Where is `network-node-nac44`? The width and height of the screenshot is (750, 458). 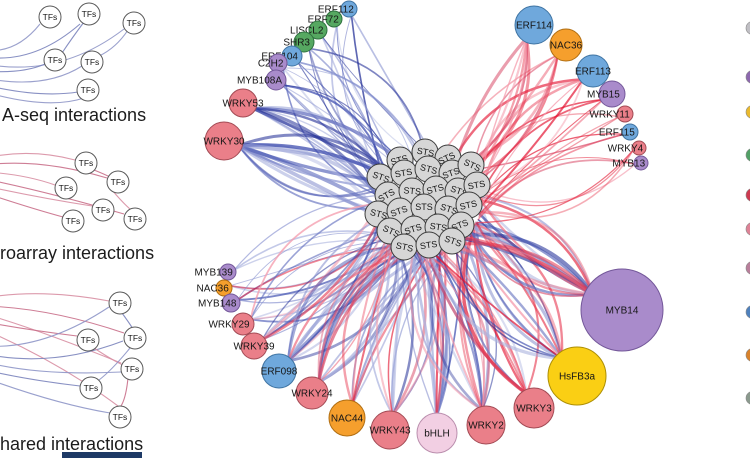
network-node-nac44 is located at coordinates (347, 418).